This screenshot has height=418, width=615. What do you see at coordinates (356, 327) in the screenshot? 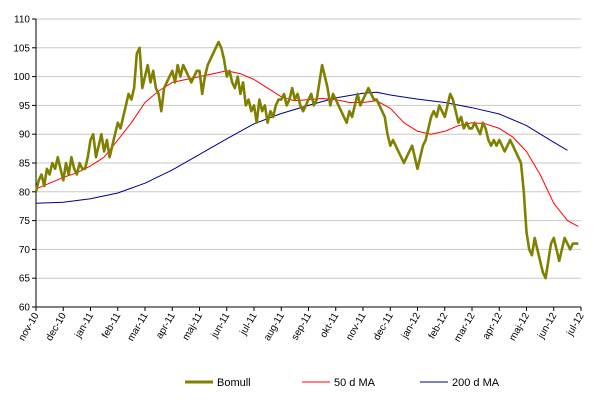
I see `x-tick-label: nov-11` at bounding box center [356, 327].